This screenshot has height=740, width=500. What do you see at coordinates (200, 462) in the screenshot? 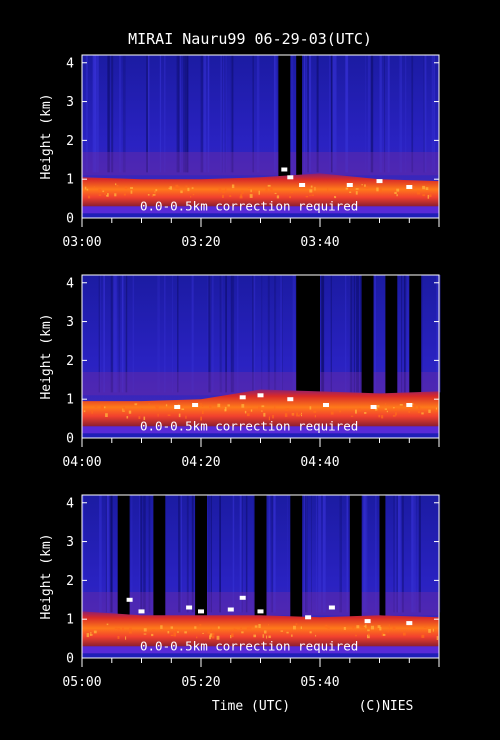
I see `x-tick-label: 04:20` at bounding box center [200, 462].